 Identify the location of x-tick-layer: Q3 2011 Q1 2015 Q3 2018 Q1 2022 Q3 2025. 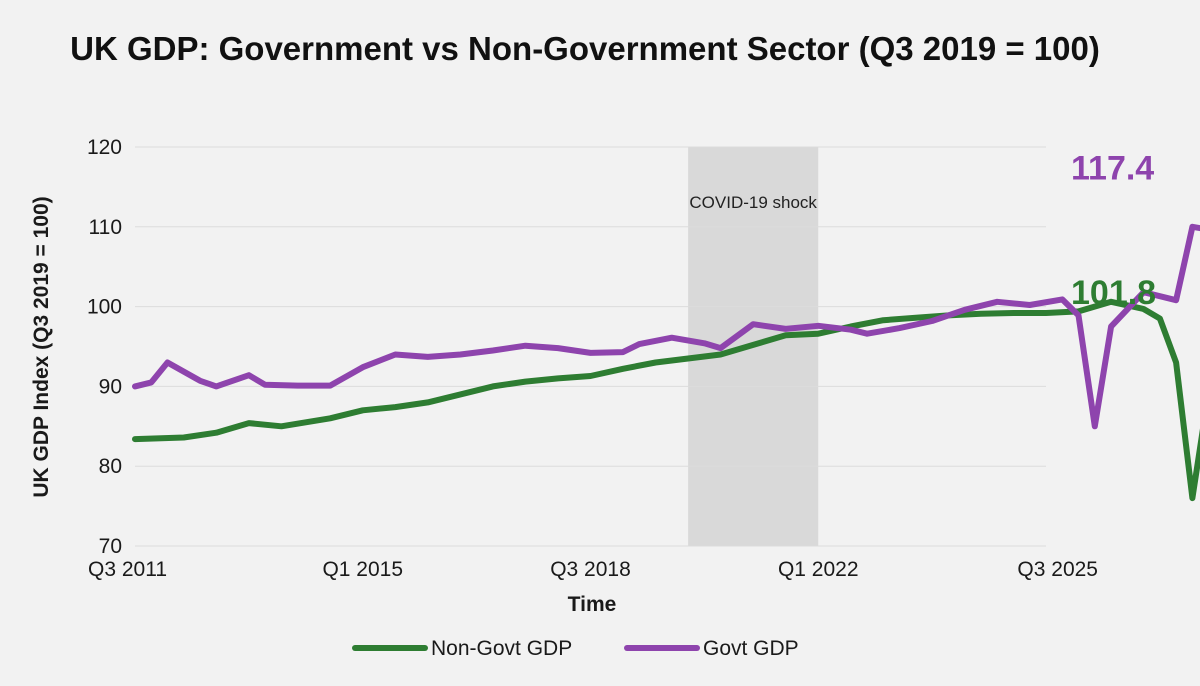
(593, 569).